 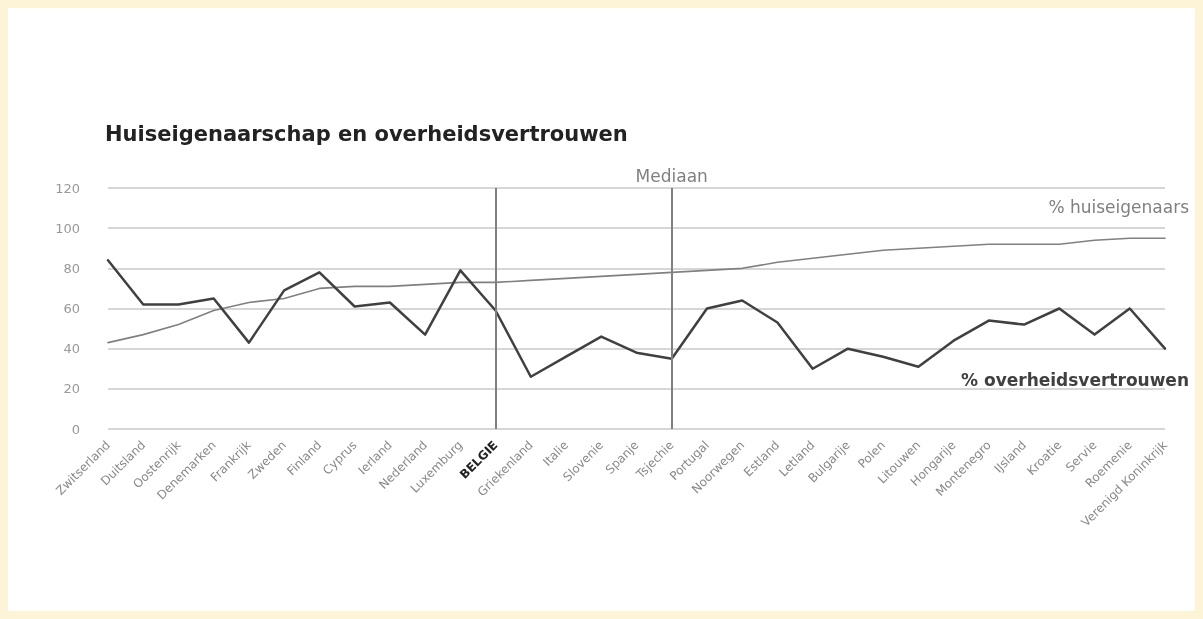 I want to click on y-tick-label: 40, so click(x=71, y=349).